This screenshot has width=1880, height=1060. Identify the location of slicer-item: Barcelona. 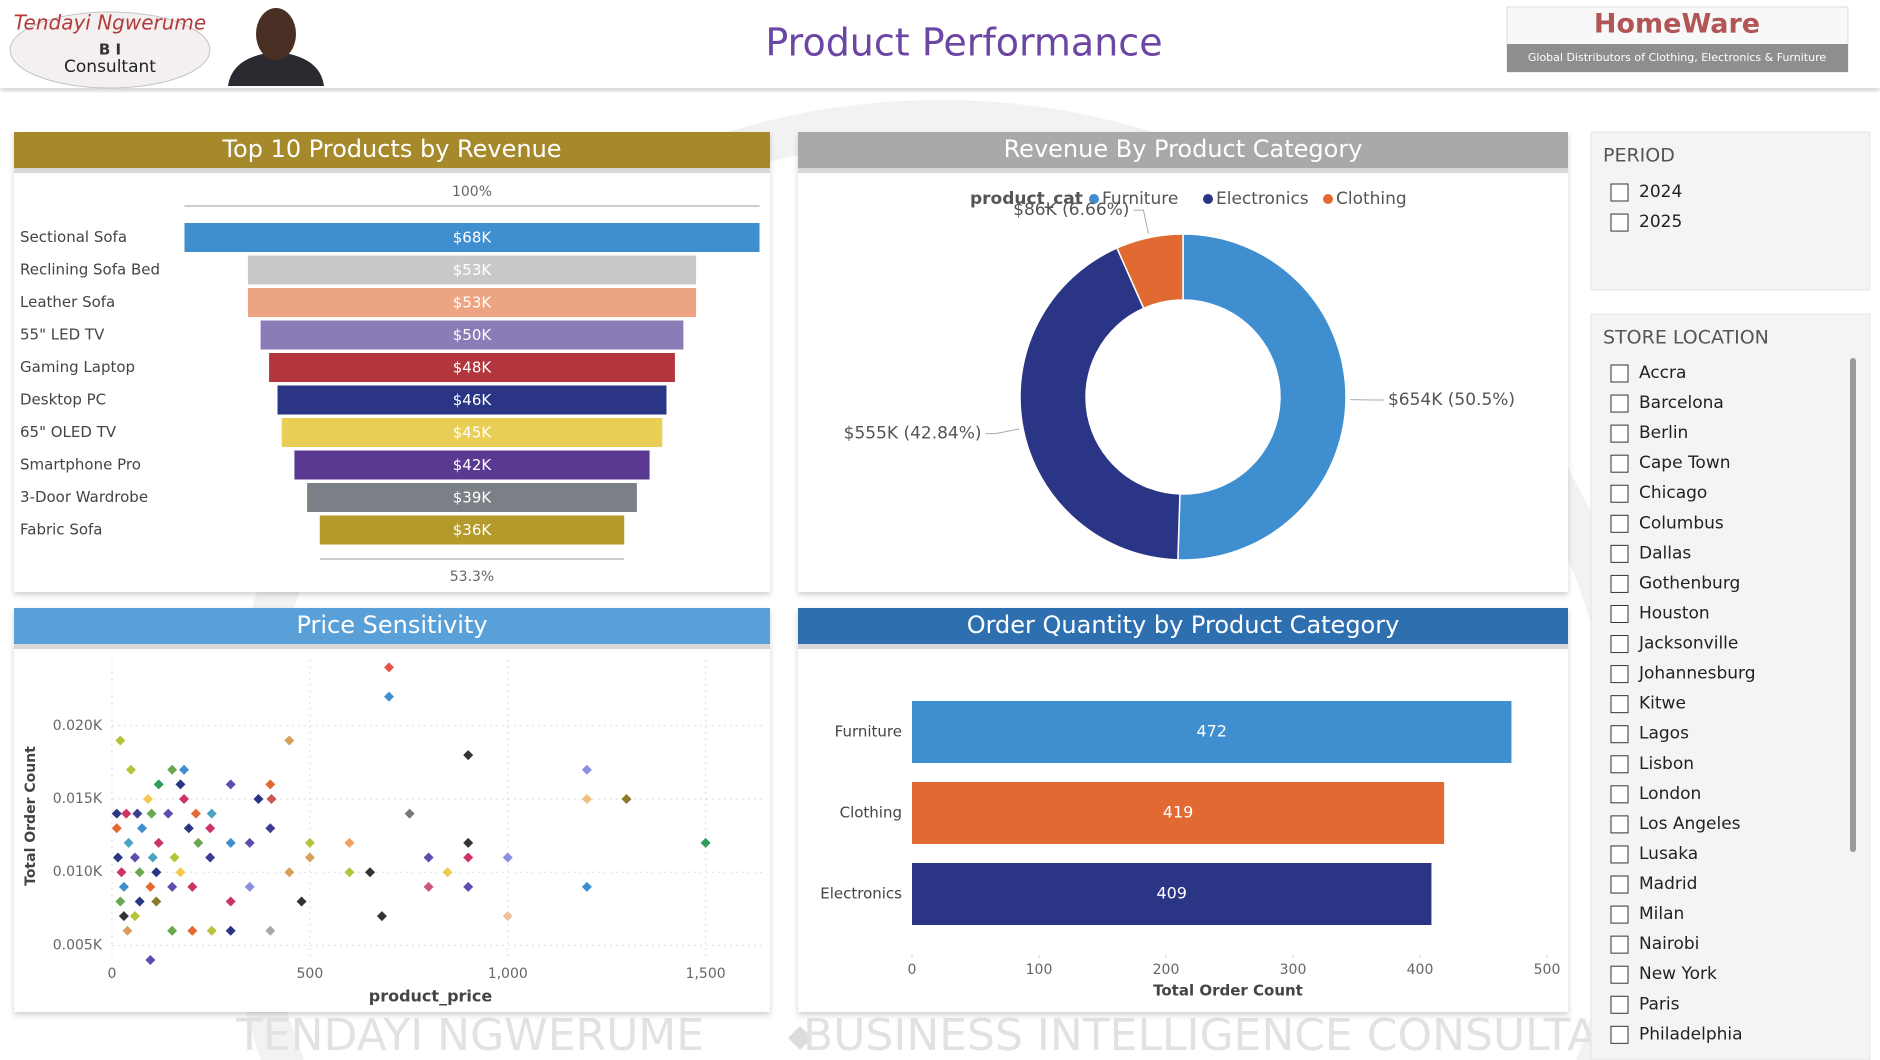
(1681, 403).